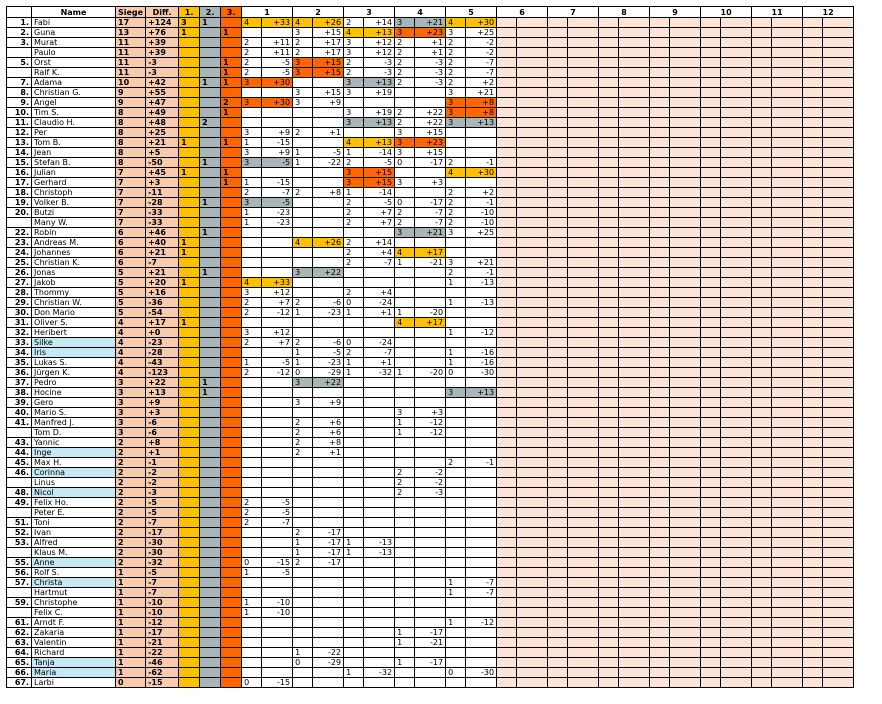 The height and width of the screenshot is (704, 882). Describe the element at coordinates (130, 52) in the screenshot. I see `siege-cell: 11` at that location.